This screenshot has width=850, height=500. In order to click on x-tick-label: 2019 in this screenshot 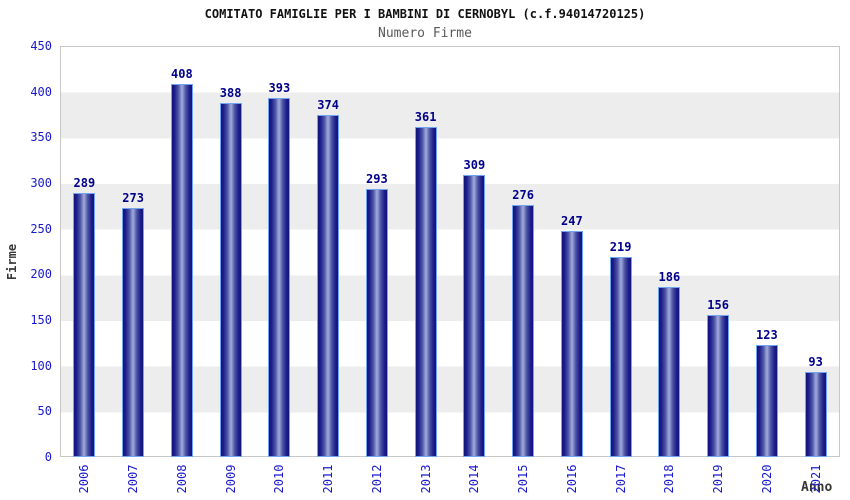, I will do `click(718, 479)`.